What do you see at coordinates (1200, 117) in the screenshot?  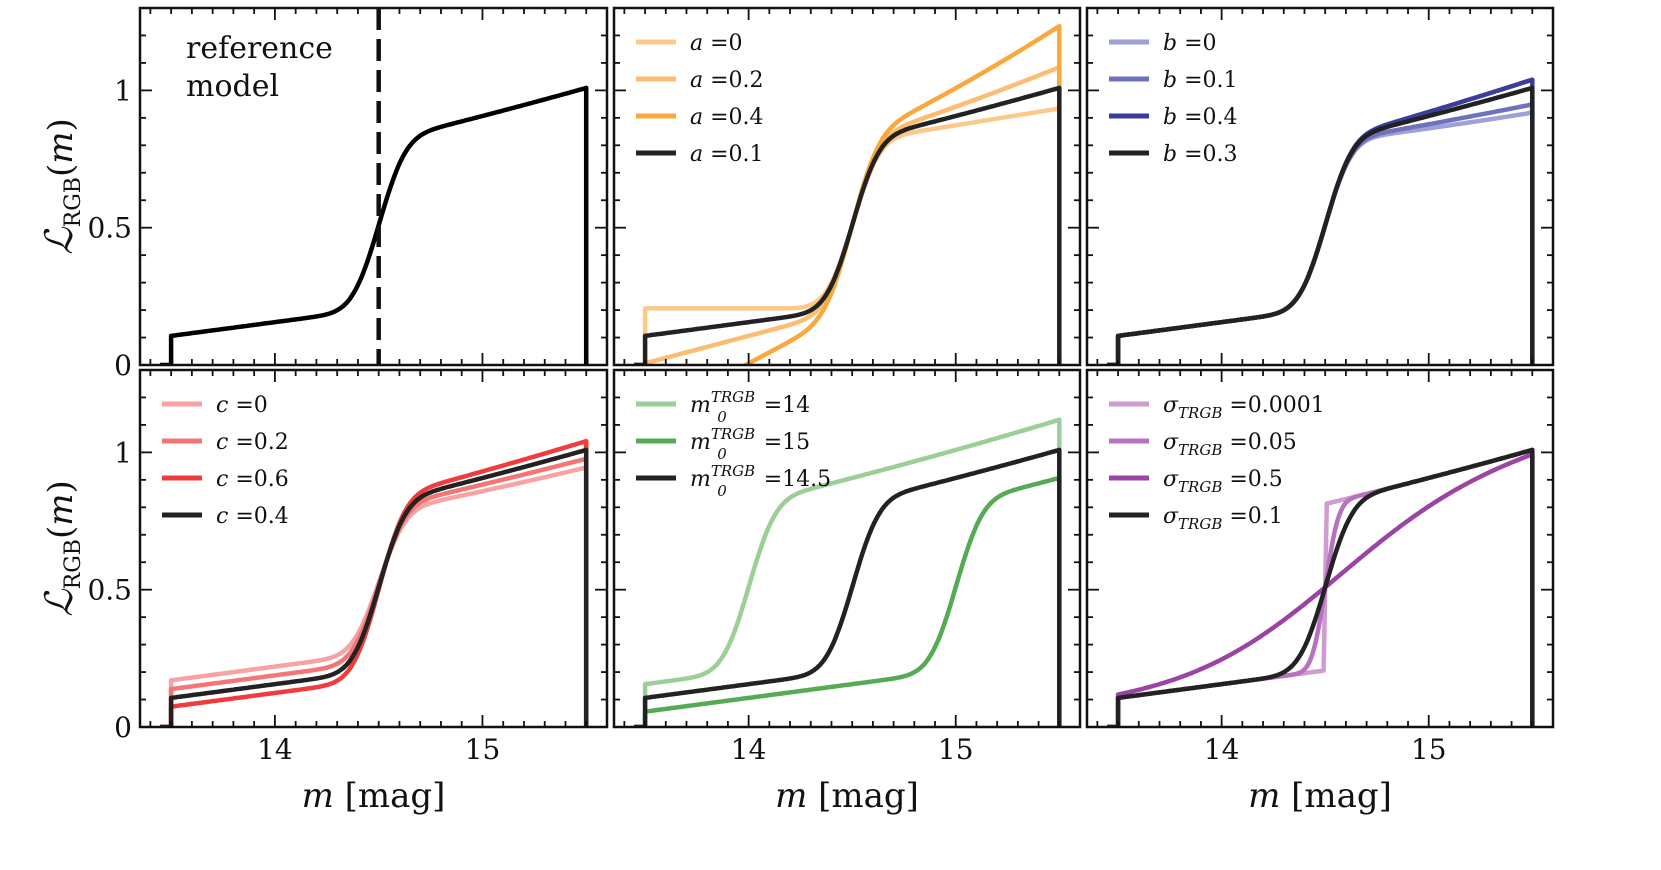 I see `legend-label: b =0.4` at bounding box center [1200, 117].